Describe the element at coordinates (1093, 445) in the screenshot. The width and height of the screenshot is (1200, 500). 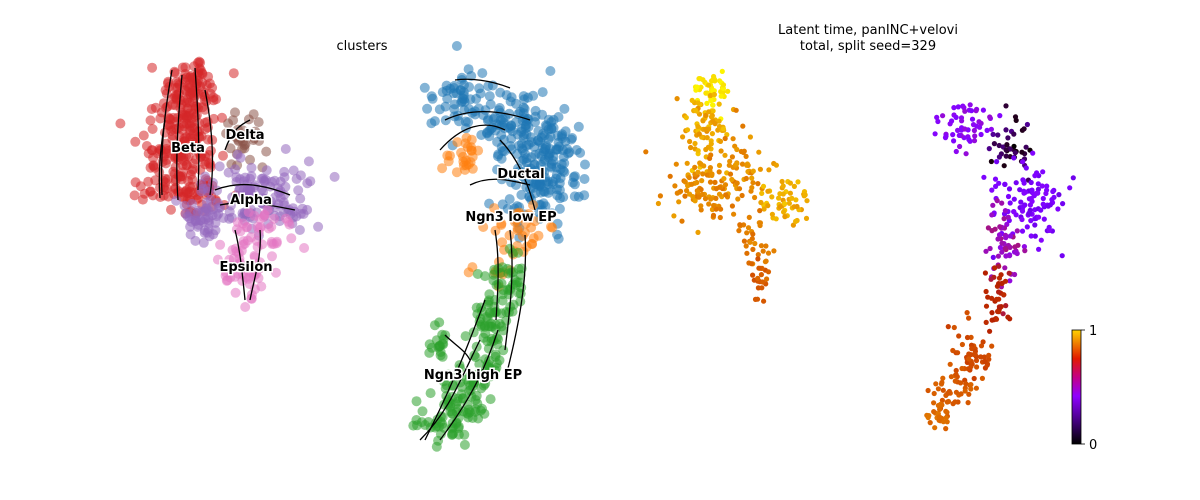
I see `colorbar-tick-label-min: 0` at that location.